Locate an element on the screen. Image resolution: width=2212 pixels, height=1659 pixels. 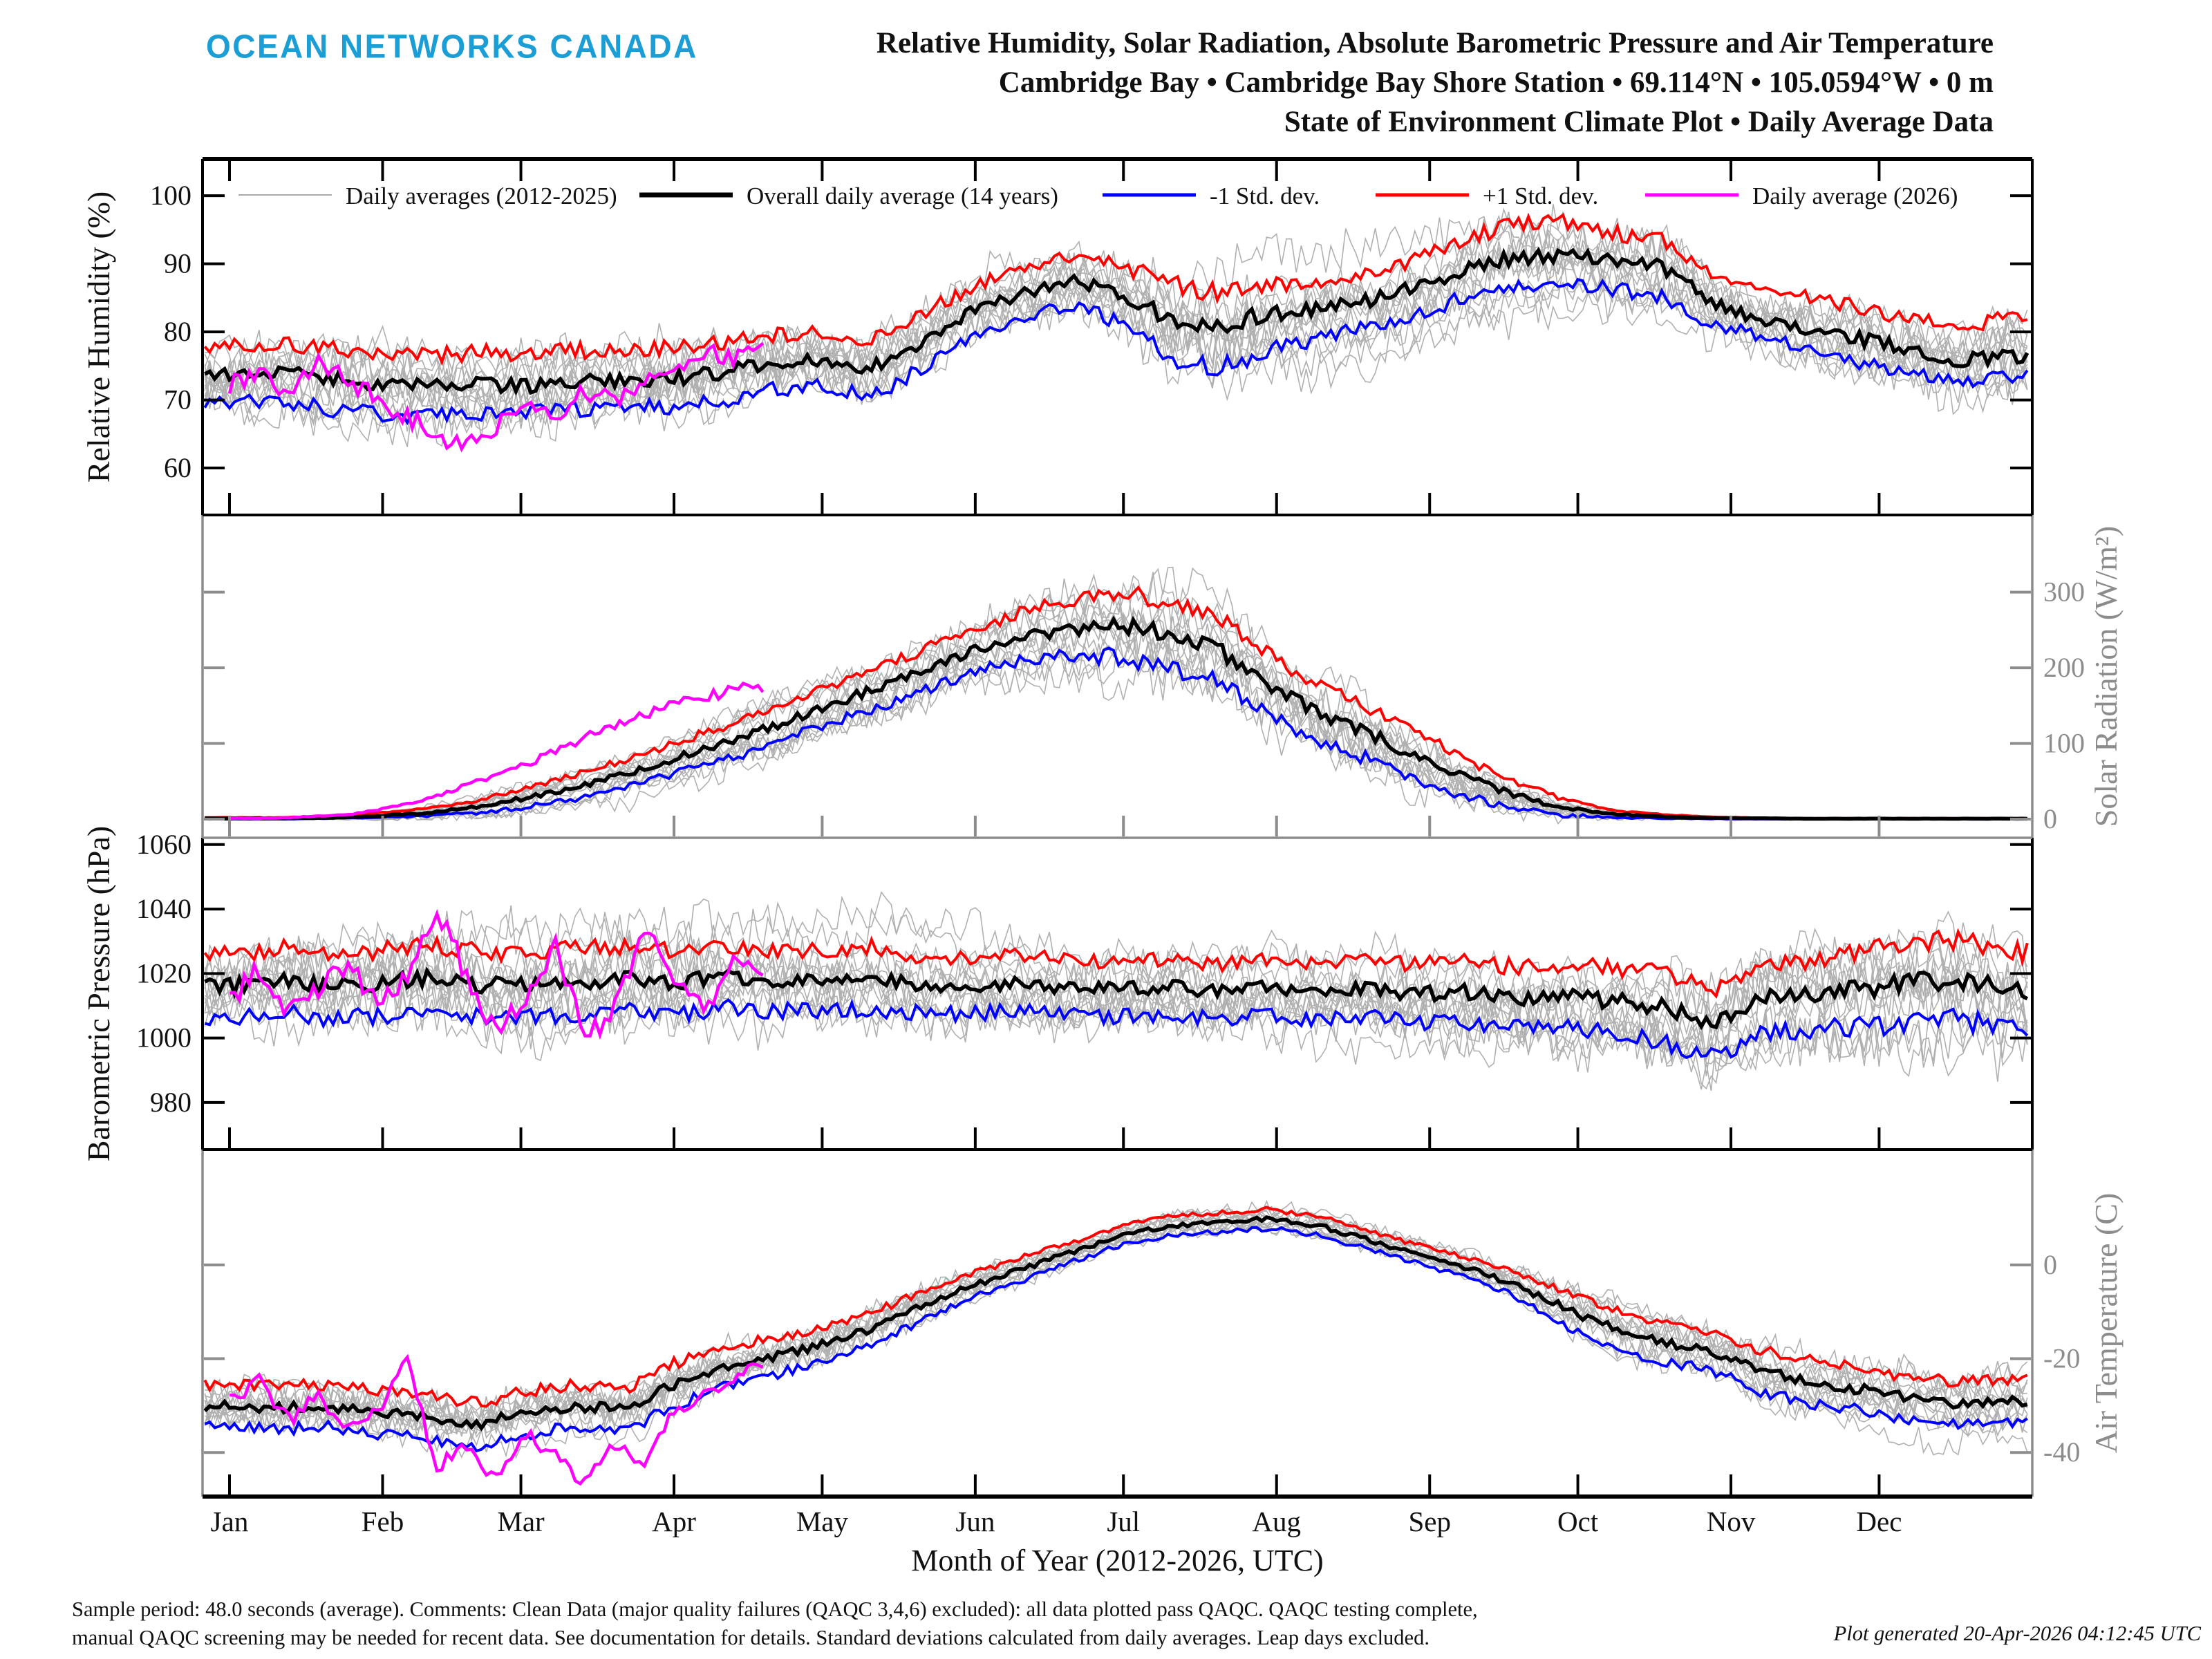
relative-humidity-tick-label: 70 is located at coordinates (177, 399).